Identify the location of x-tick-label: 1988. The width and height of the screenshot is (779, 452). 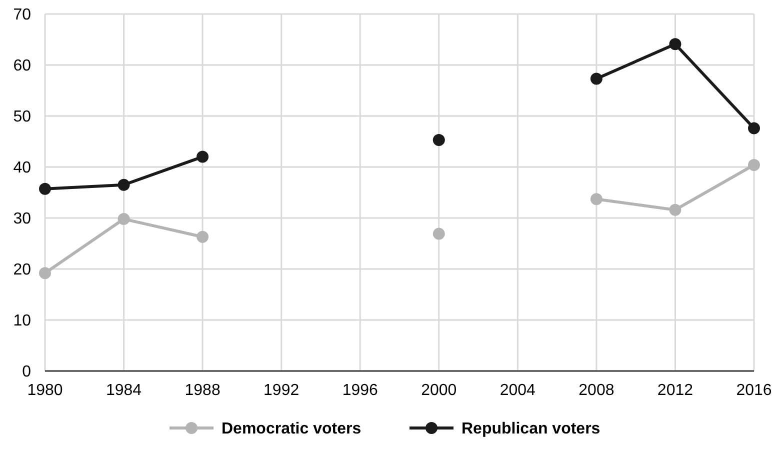
(202, 390).